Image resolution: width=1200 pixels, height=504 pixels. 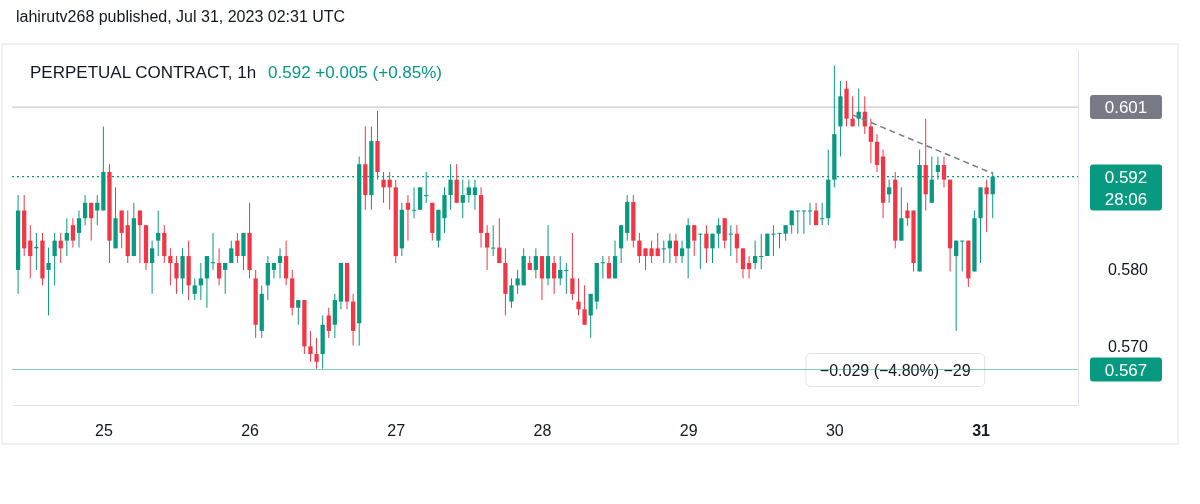 I want to click on x-tick-label: 30, so click(x=834, y=431).